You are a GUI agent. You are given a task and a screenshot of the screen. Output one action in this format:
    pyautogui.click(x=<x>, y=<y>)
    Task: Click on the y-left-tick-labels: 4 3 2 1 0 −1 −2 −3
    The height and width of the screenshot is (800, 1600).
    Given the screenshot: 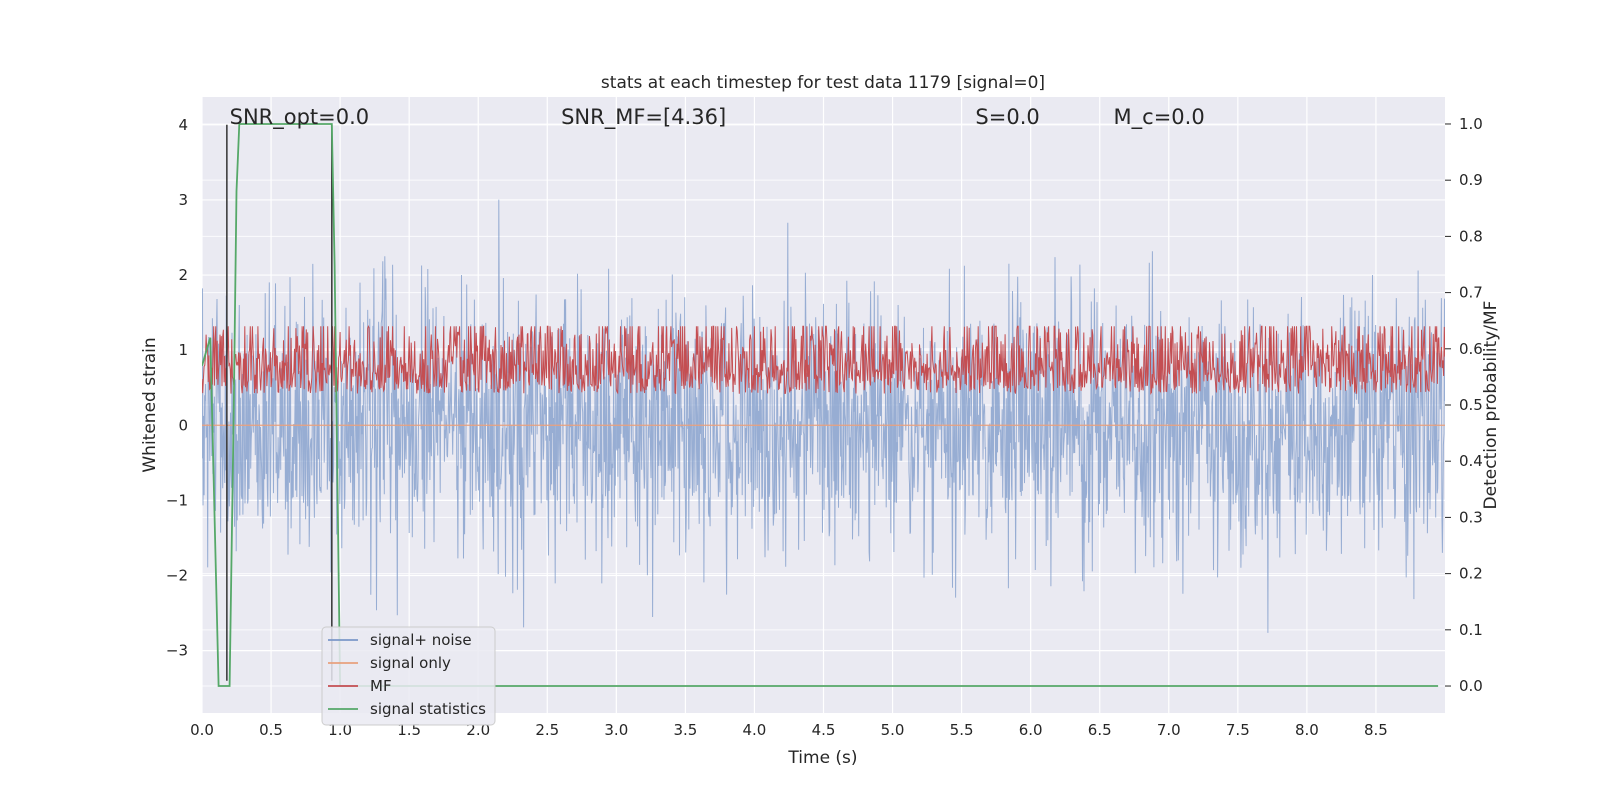 What is the action you would take?
    pyautogui.click(x=177, y=388)
    